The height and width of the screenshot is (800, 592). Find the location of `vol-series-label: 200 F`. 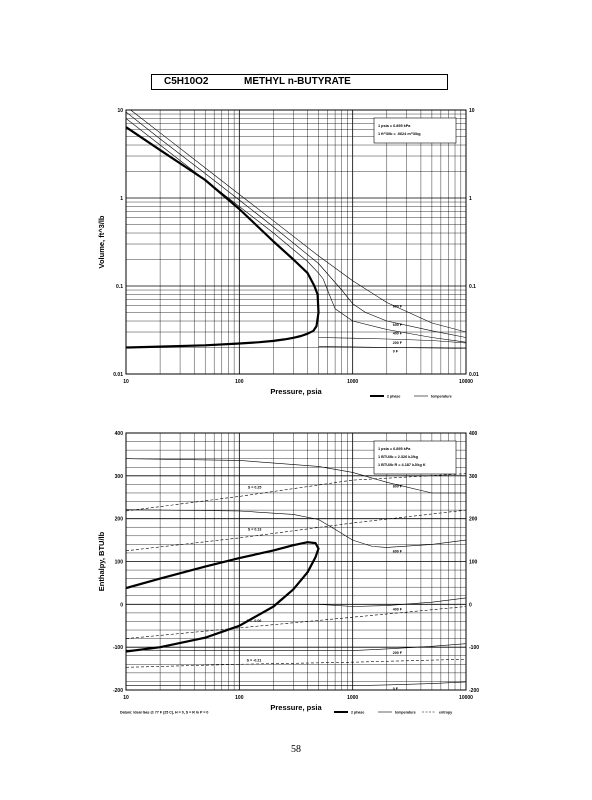

vol-series-label: 200 F is located at coordinates (398, 343).